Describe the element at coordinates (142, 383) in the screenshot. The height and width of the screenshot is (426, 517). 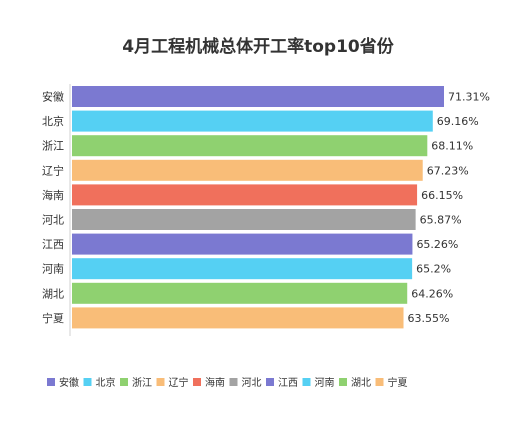
I see `legend-label: 浙江` at that location.